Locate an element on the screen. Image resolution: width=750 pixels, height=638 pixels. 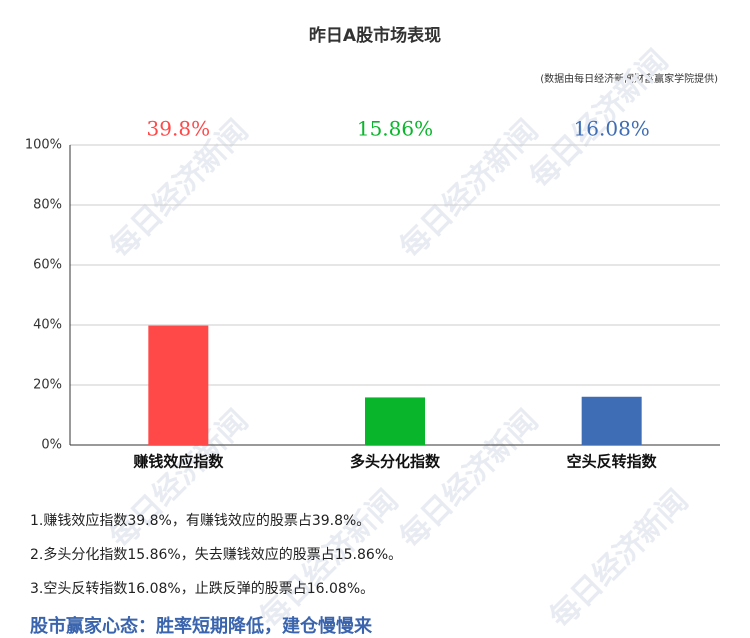
x-tick-label: 赚钱效应指数 is located at coordinates (178, 462).